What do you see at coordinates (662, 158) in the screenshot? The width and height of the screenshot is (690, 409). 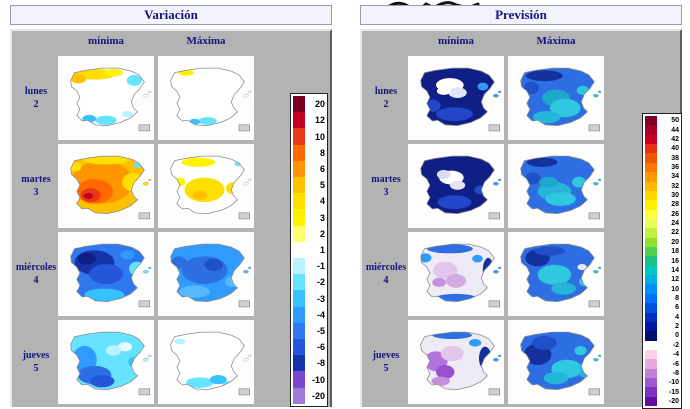 I see `scale-entry: 38` at bounding box center [662, 158].